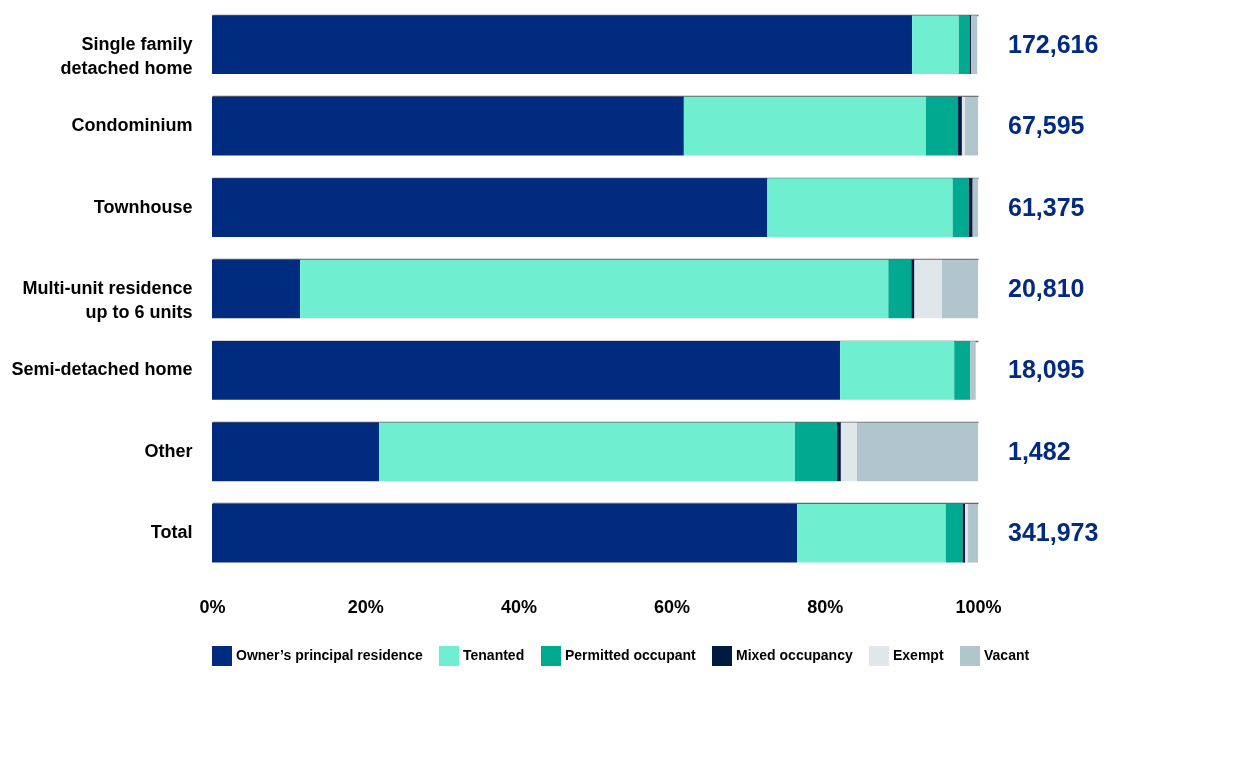 The height and width of the screenshot is (780, 1250). I want to click on x-tick-label: 60%, so click(672, 606).